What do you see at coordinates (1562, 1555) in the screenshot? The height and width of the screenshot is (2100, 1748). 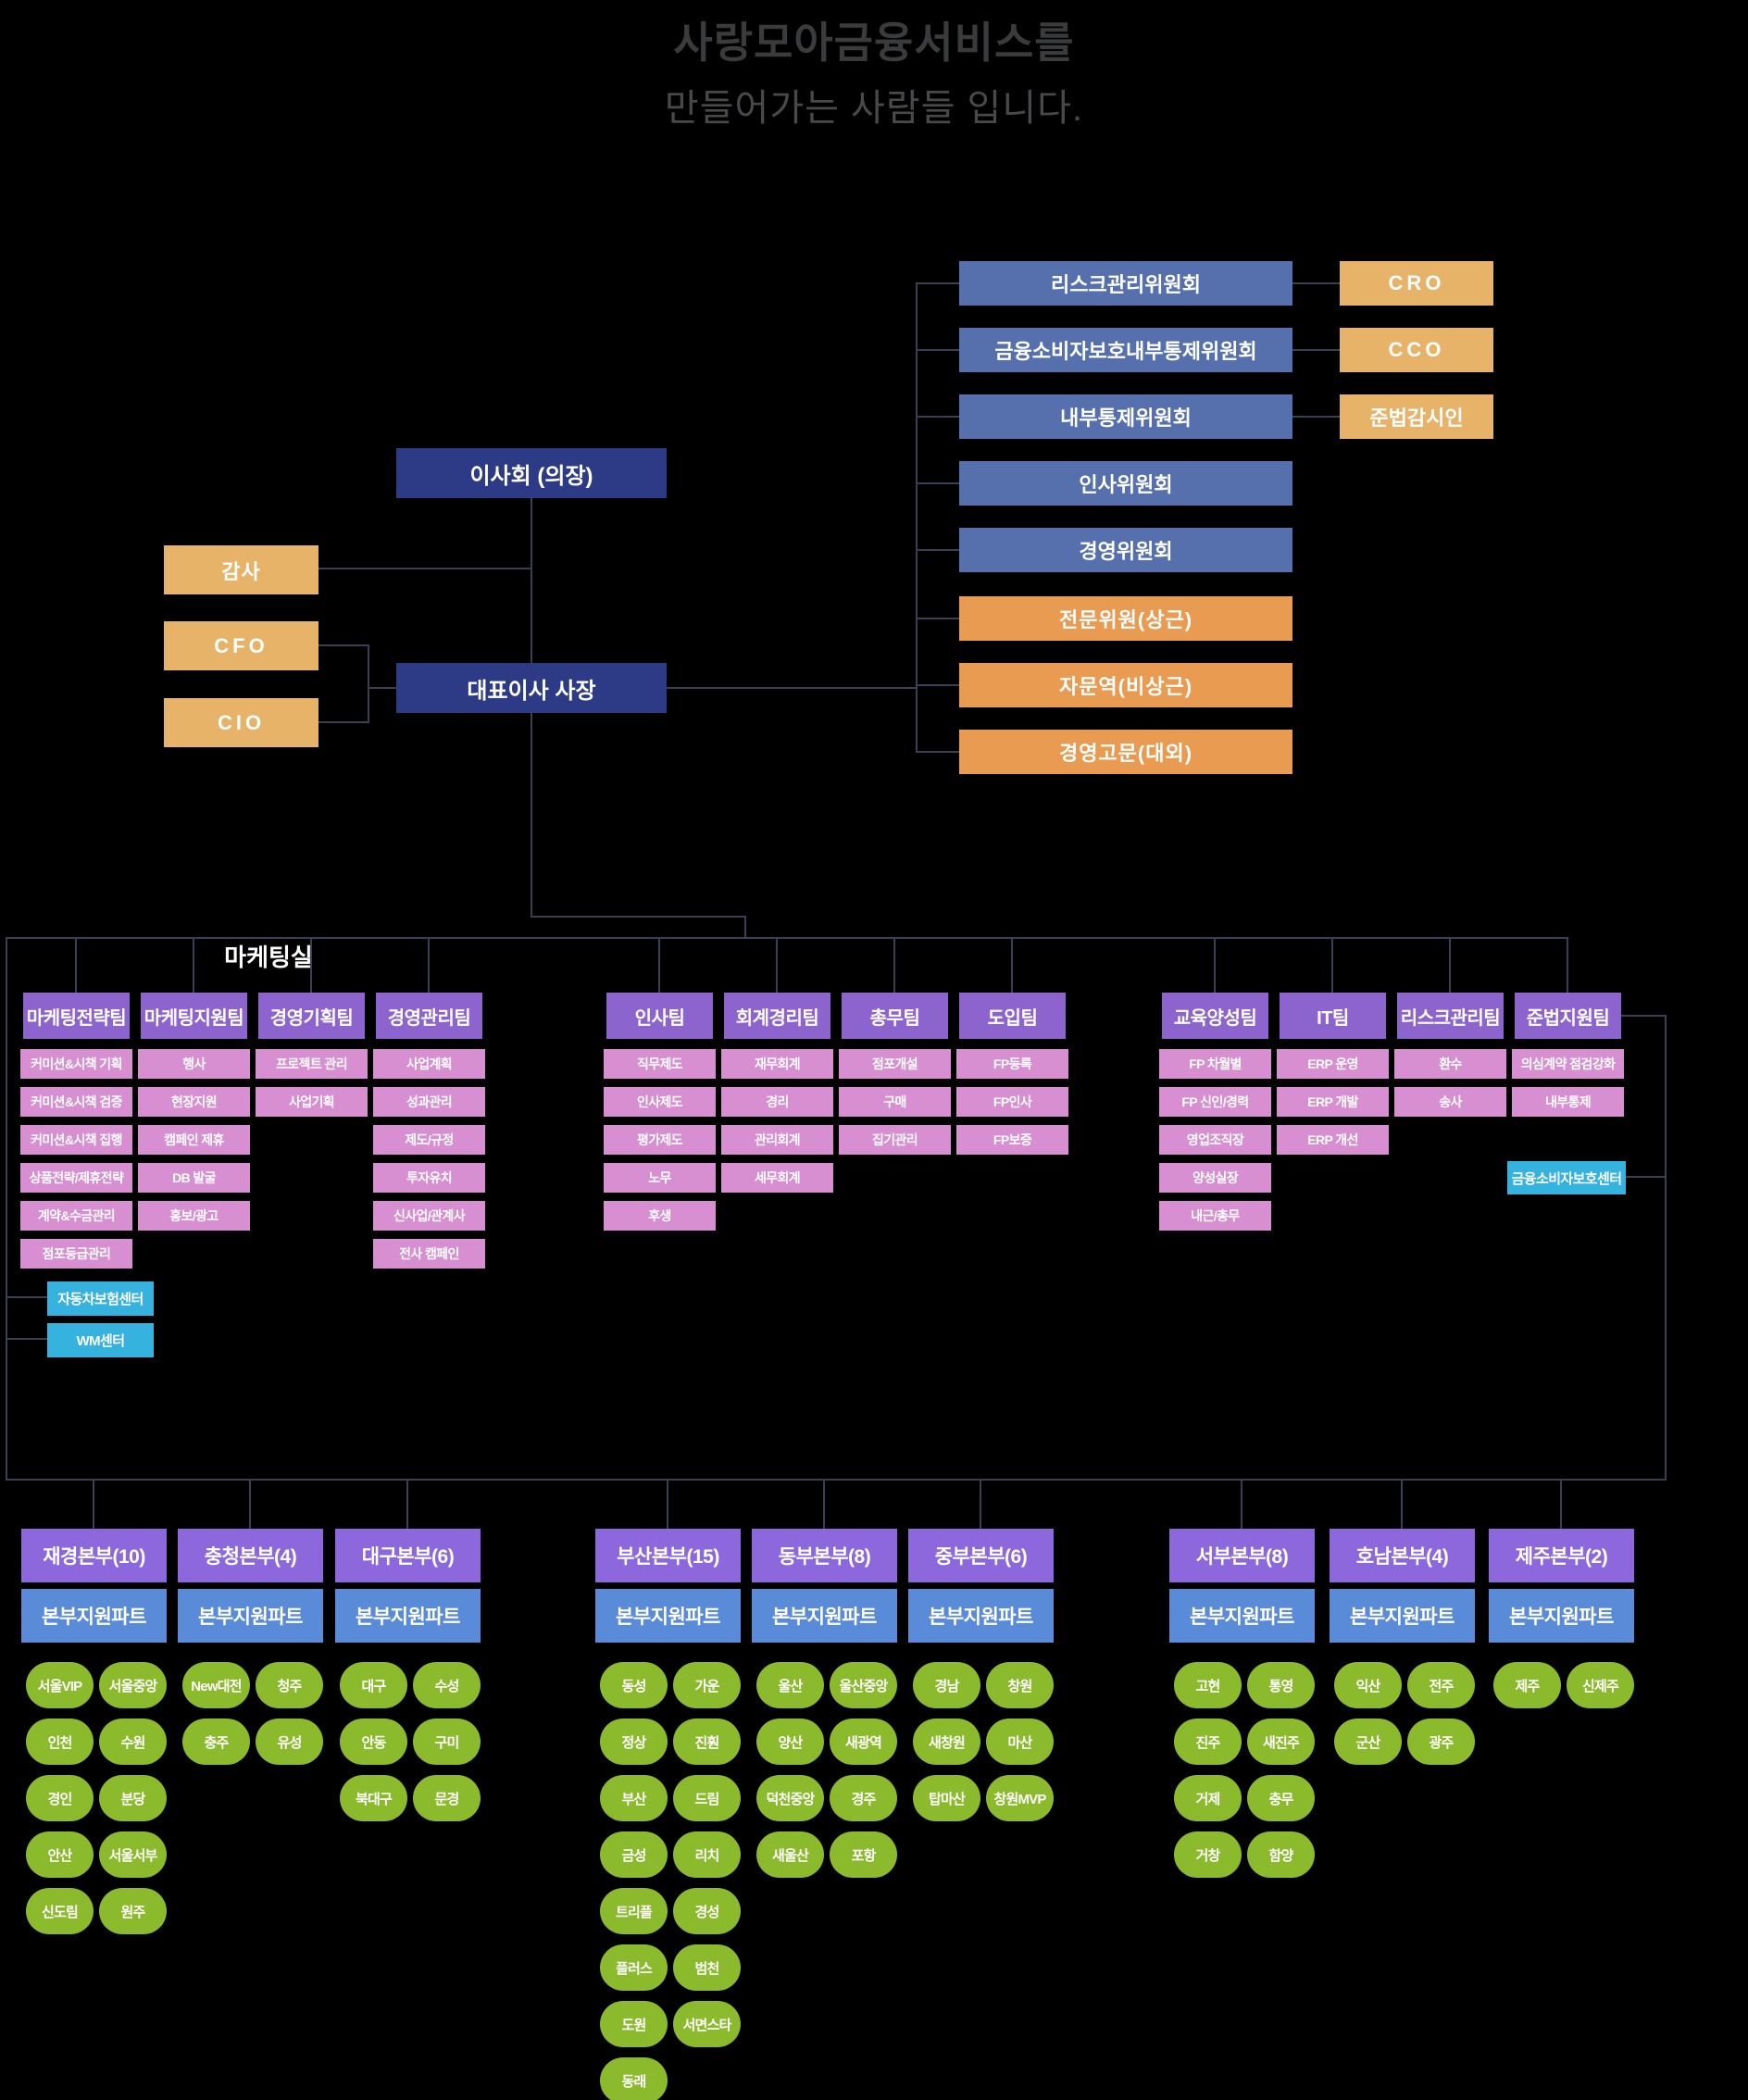 I see `region-header: 제주본부(2)` at bounding box center [1562, 1555].